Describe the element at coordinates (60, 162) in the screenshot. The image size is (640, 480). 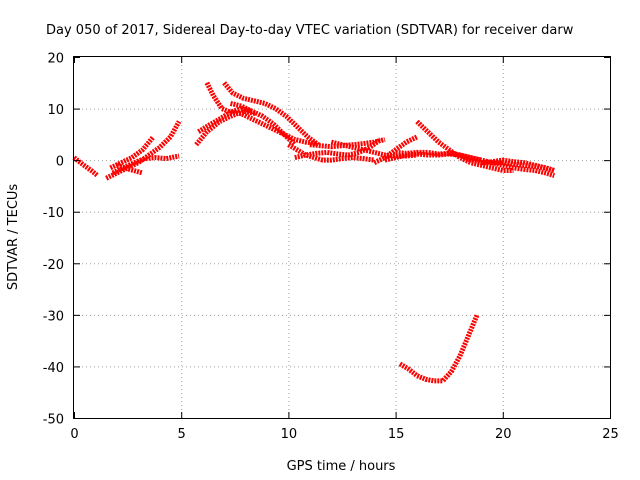
I see `y-tick-label: 0` at that location.